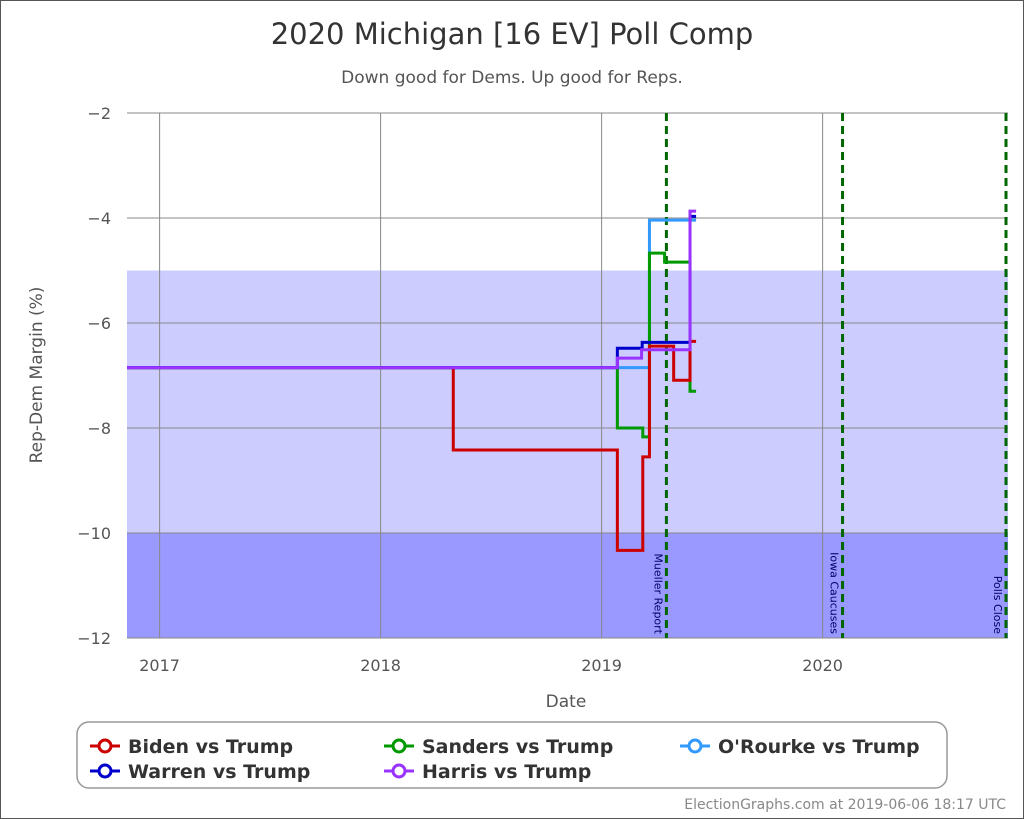  I want to click on x-tick-label: 2020, so click(822, 665).